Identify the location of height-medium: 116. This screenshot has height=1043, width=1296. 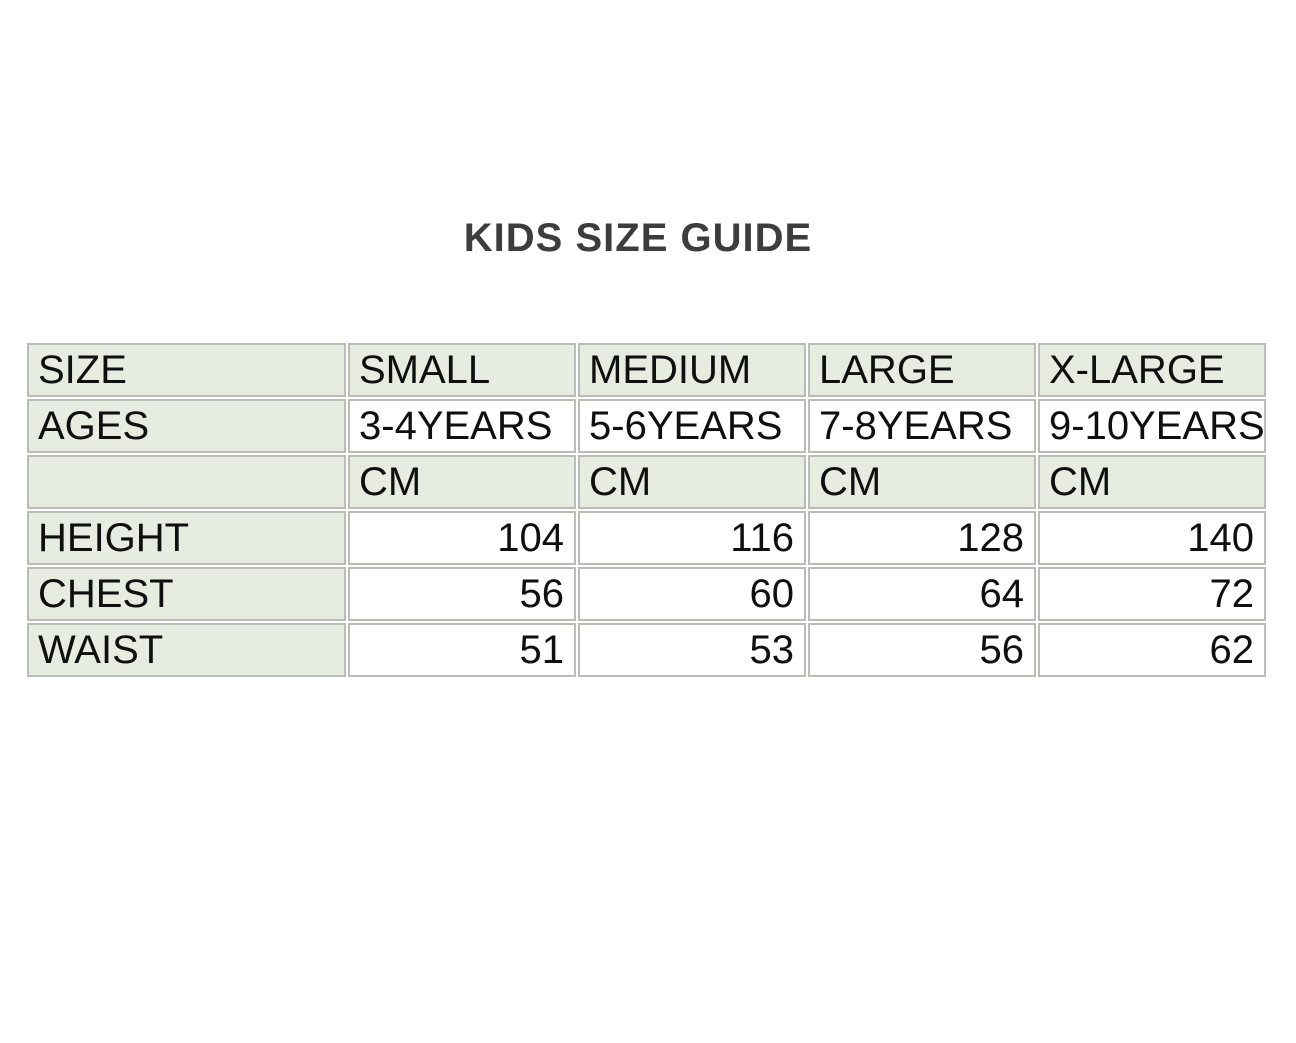
(692, 538).